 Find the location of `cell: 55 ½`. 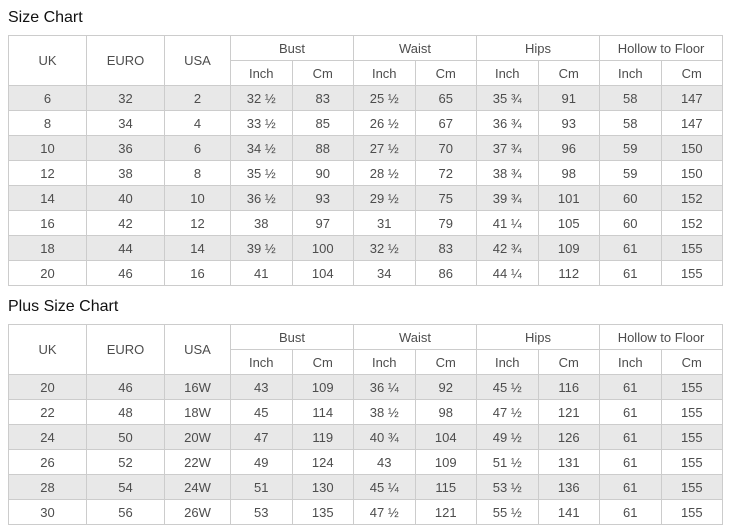

cell: 55 ½ is located at coordinates (507, 512).